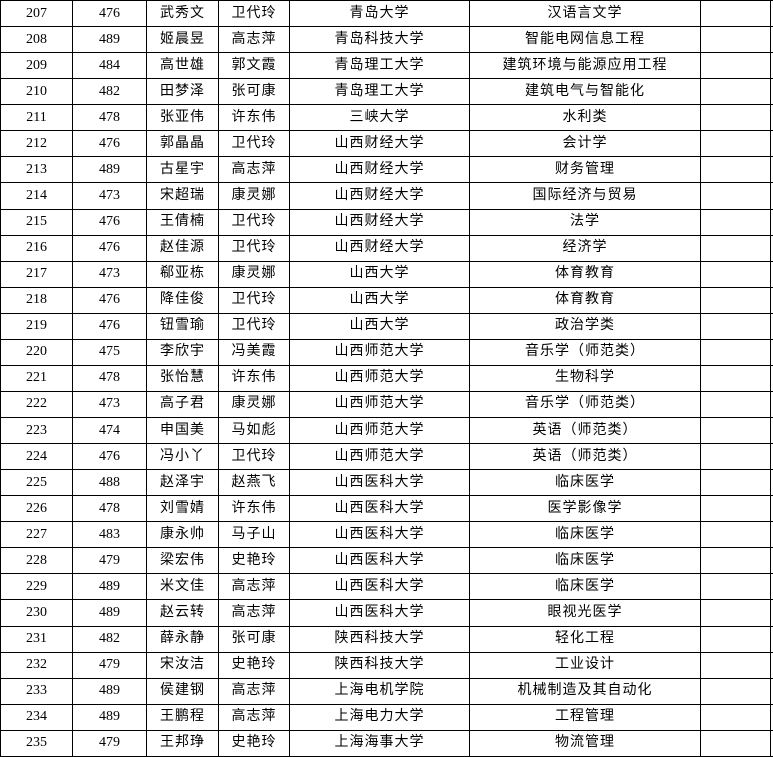 Image resolution: width=773 pixels, height=757 pixels. I want to click on university-cell: 青岛科技大学, so click(379, 40).